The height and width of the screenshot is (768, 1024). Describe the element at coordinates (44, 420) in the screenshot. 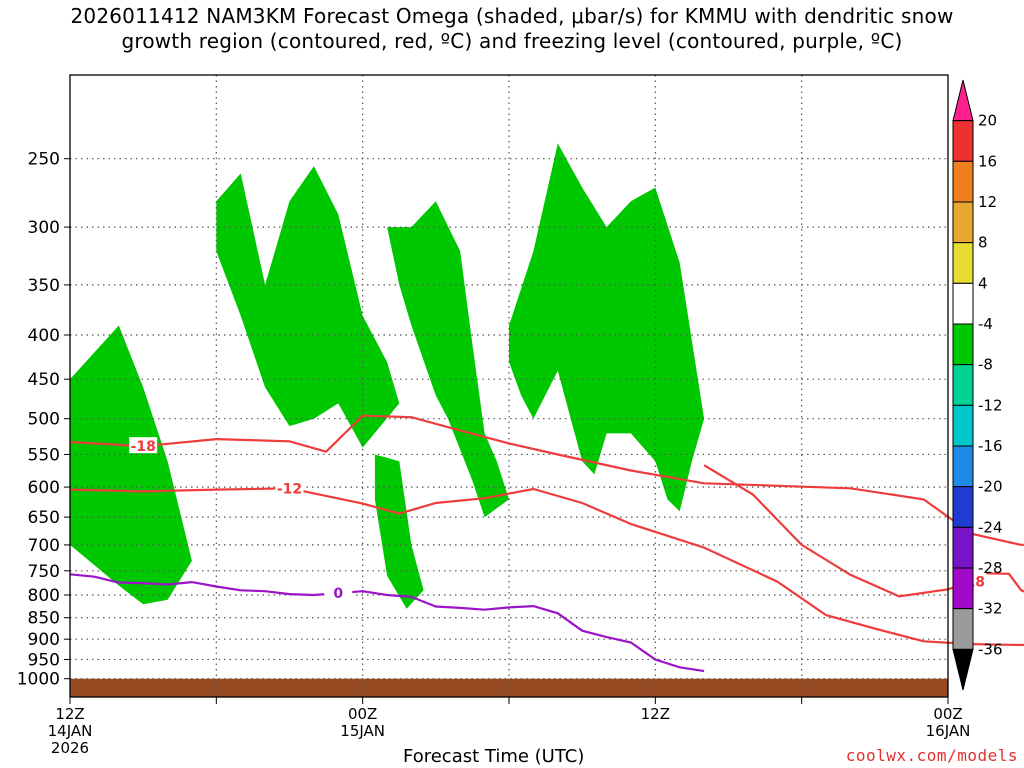

I see `y-tick-label-500: 500` at that location.